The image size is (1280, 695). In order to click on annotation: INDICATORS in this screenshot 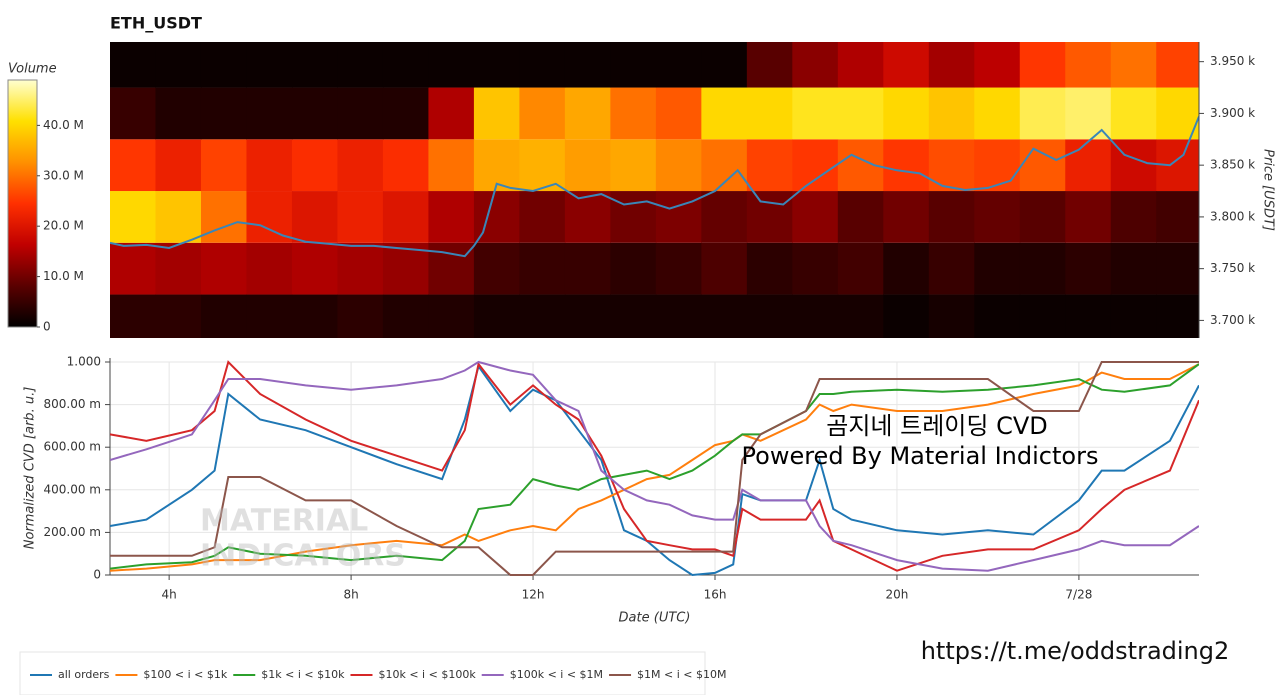, I will do `click(303, 556)`.